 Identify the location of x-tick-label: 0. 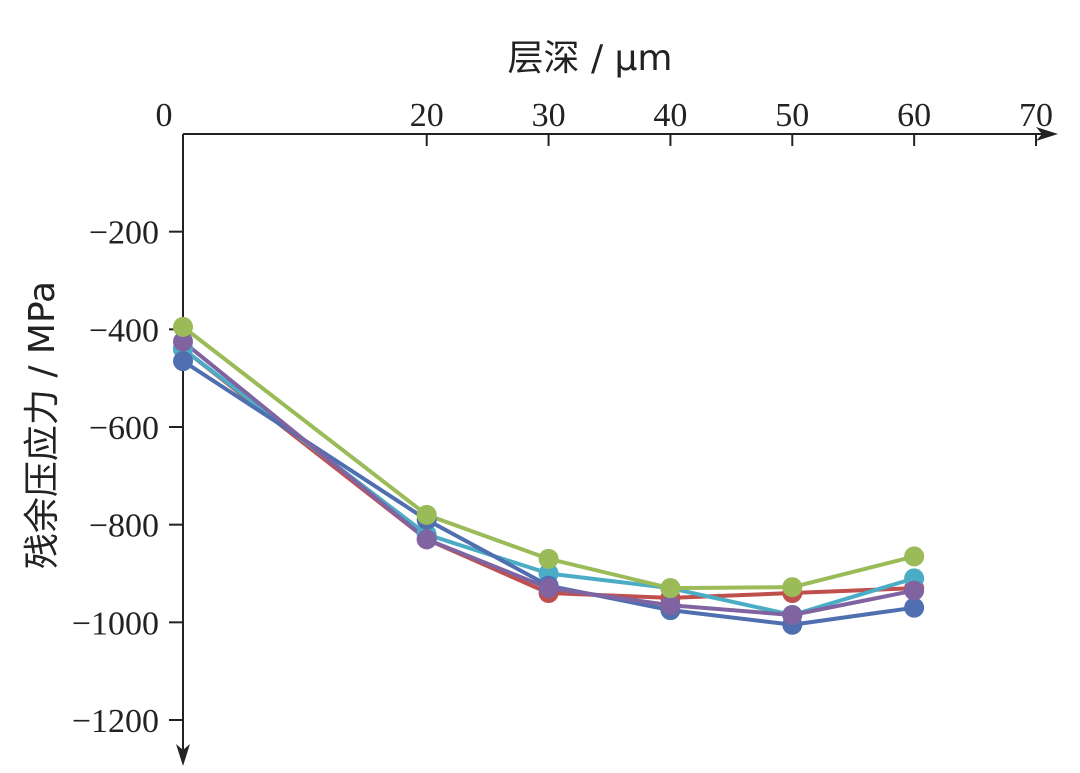
(164, 115).